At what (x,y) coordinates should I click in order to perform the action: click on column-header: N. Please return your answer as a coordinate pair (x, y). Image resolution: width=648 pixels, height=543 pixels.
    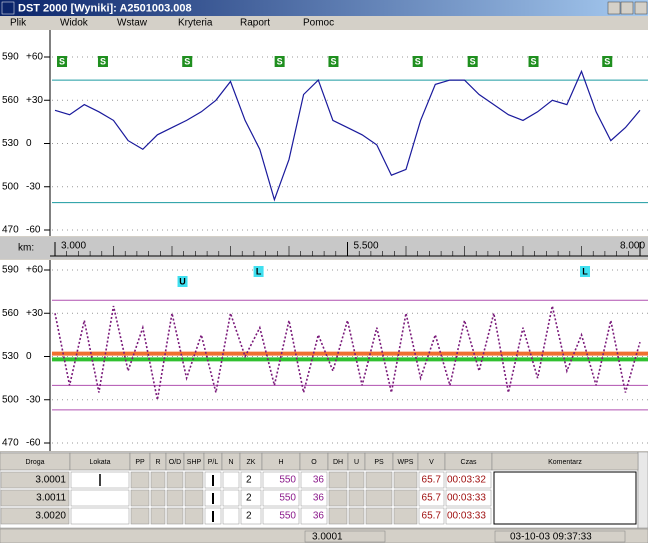
    Looking at the image, I should click on (230, 462).